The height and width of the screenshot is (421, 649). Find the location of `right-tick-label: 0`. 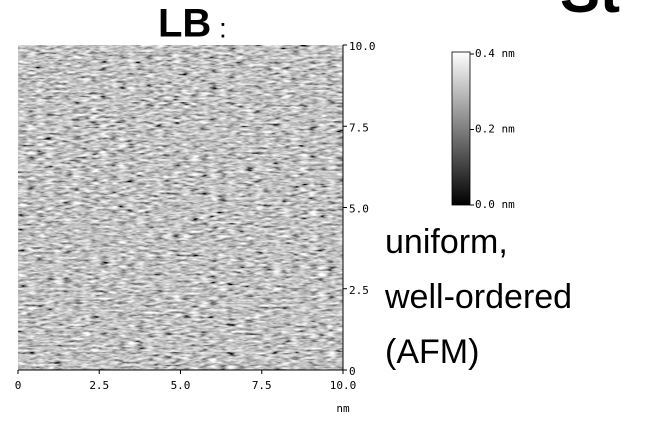

right-tick-label: 0 is located at coordinates (352, 371).